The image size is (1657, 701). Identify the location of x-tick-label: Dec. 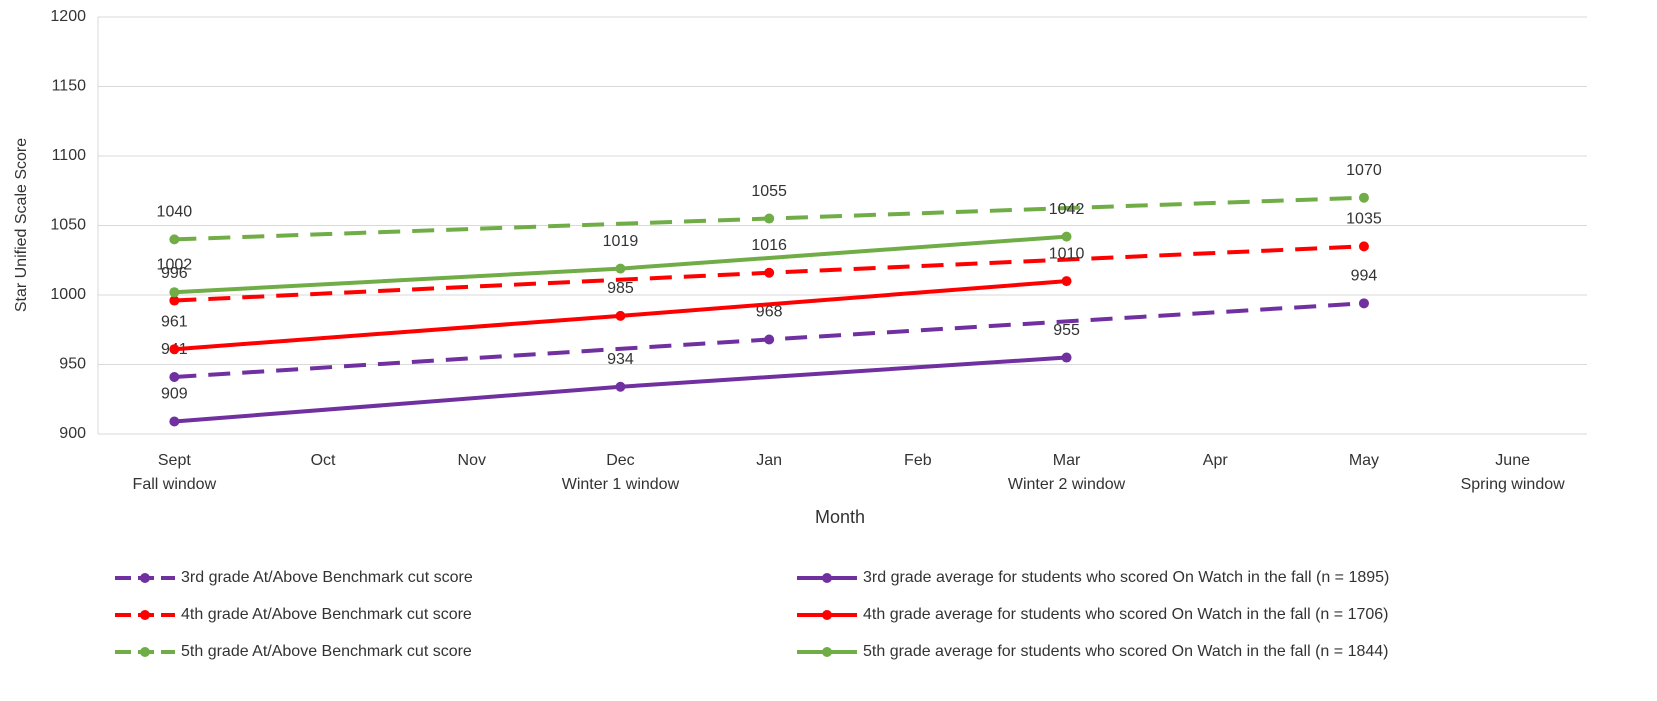
(620, 460).